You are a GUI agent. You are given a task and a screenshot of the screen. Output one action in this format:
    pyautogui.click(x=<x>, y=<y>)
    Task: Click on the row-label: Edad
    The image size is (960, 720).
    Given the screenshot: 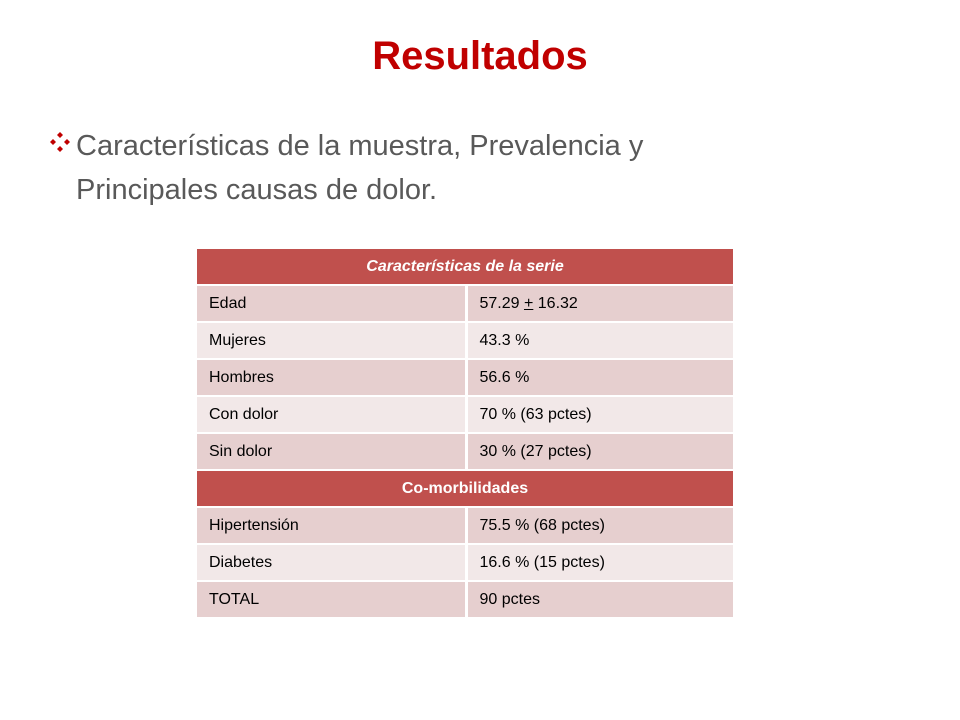 What is the action you would take?
    pyautogui.click(x=331, y=303)
    